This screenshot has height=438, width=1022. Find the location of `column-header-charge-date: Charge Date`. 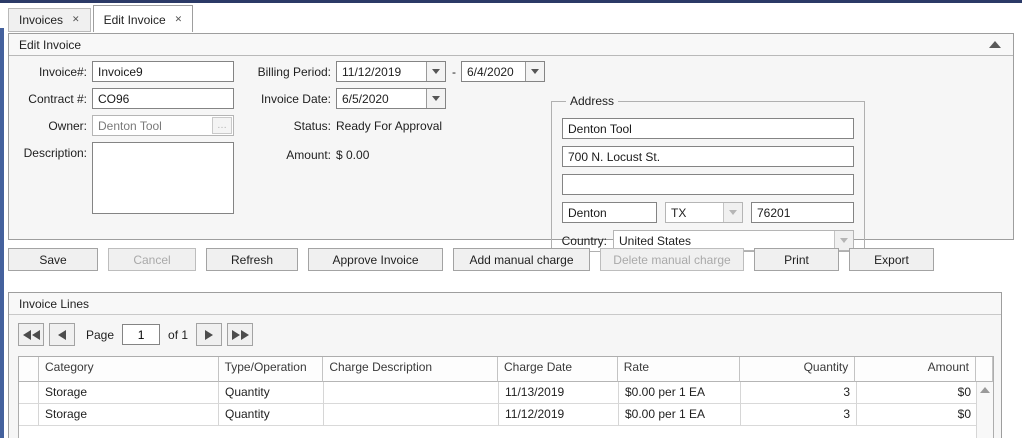

column-header-charge-date: Charge Date is located at coordinates (558, 369).